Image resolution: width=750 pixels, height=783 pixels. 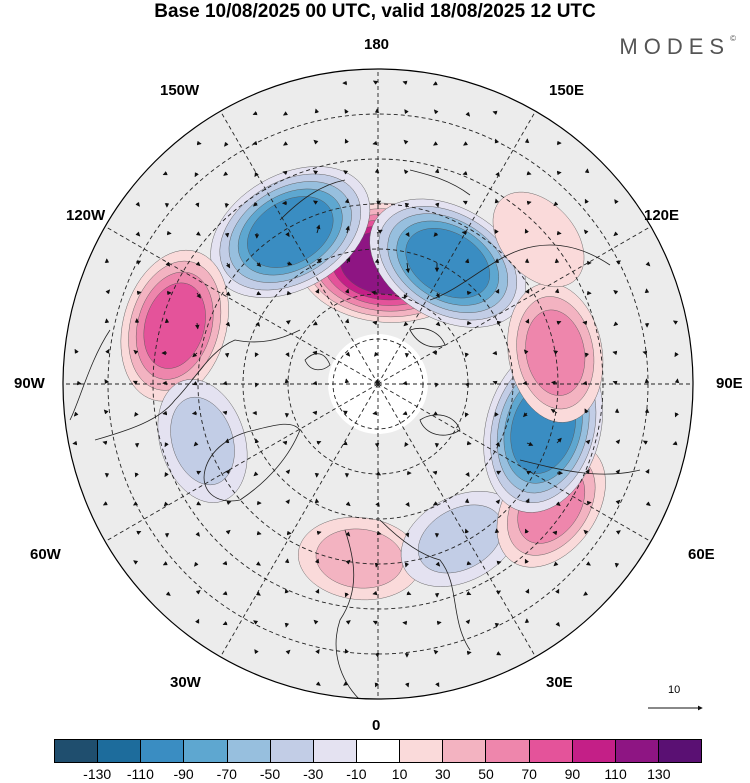 I want to click on colorbar-tick-label: -110, so click(x=140, y=774).